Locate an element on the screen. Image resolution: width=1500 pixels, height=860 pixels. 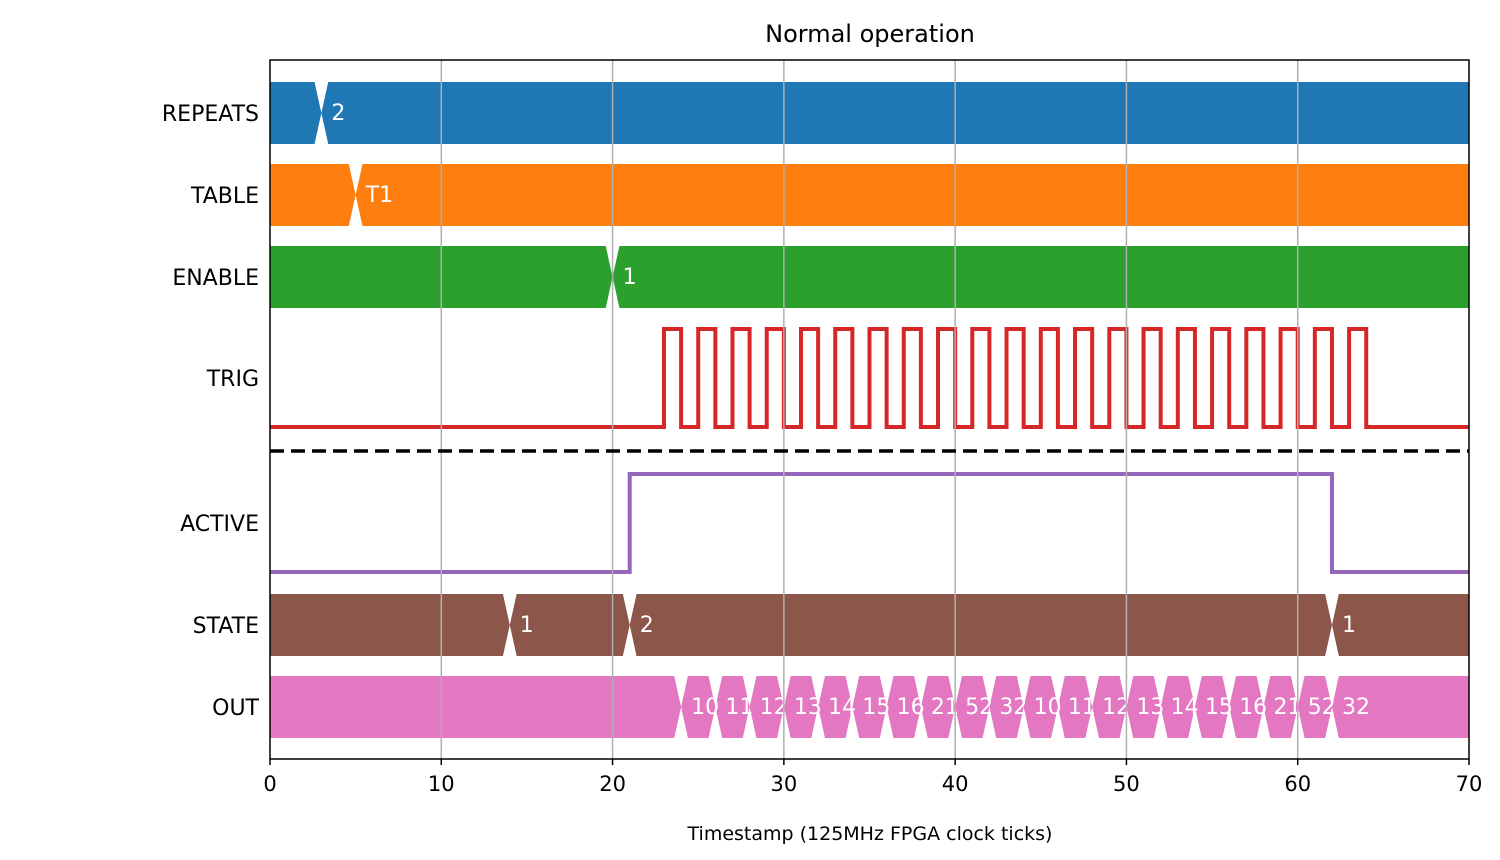
x-tick-label: 20 is located at coordinates (612, 784).